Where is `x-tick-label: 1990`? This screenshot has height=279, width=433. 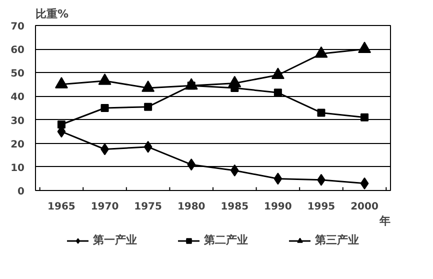 x-tick-label: 1990 is located at coordinates (278, 207).